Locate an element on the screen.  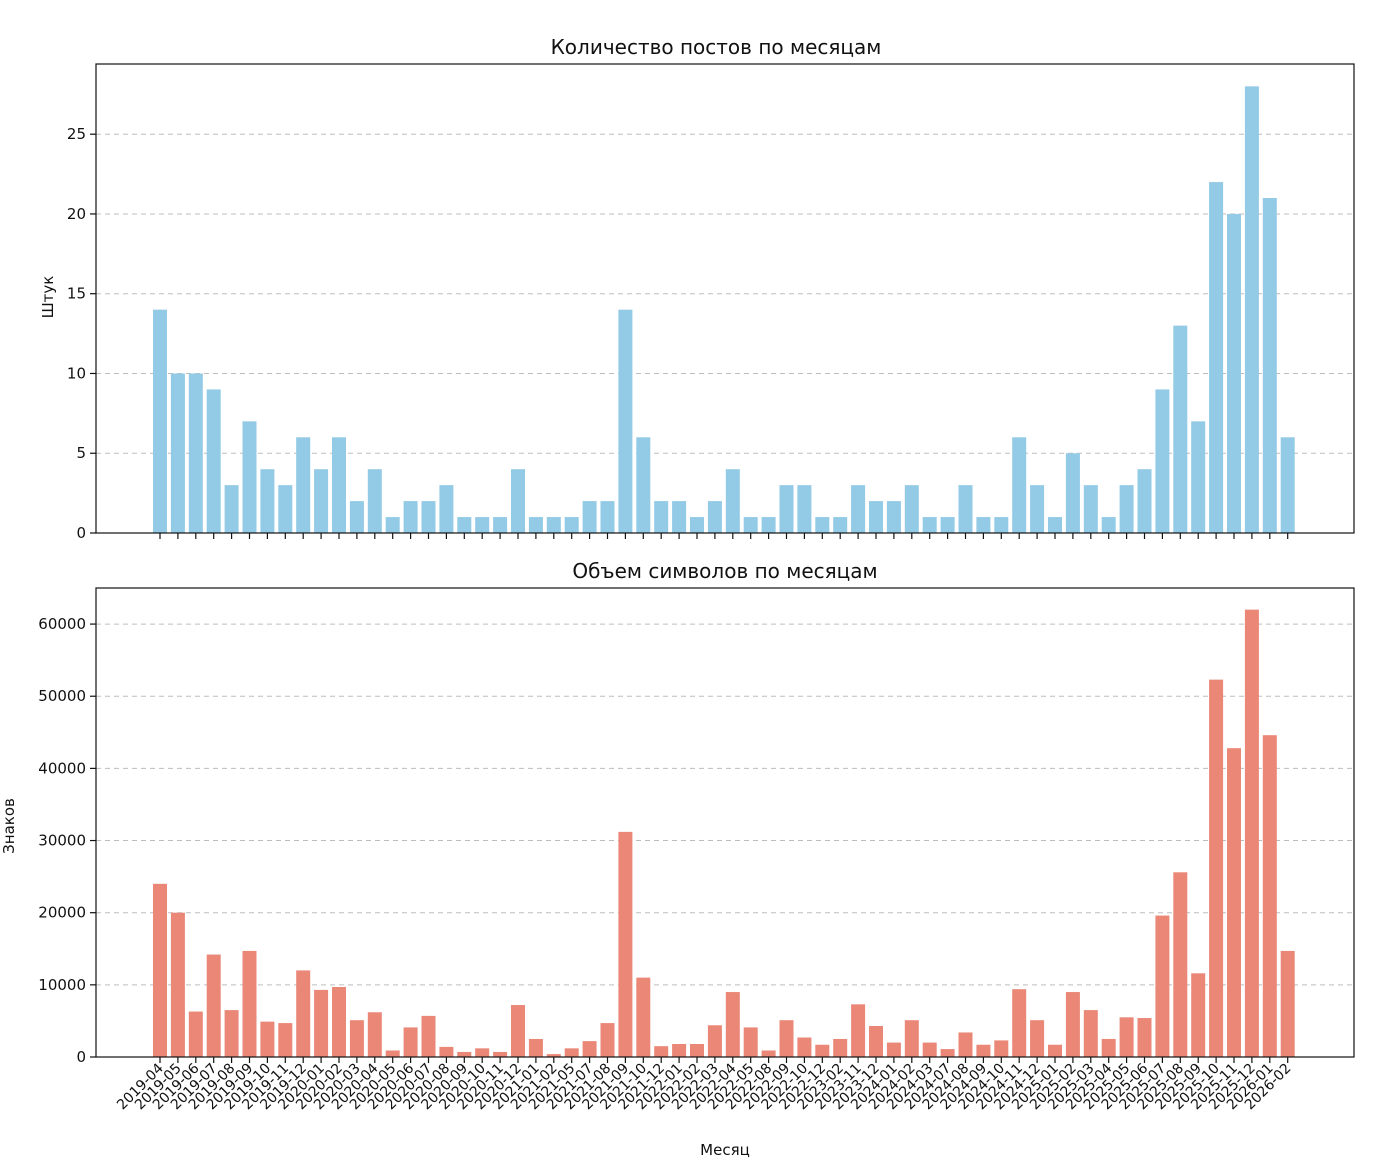
y-tick-label: 10 is located at coordinates (76, 373).